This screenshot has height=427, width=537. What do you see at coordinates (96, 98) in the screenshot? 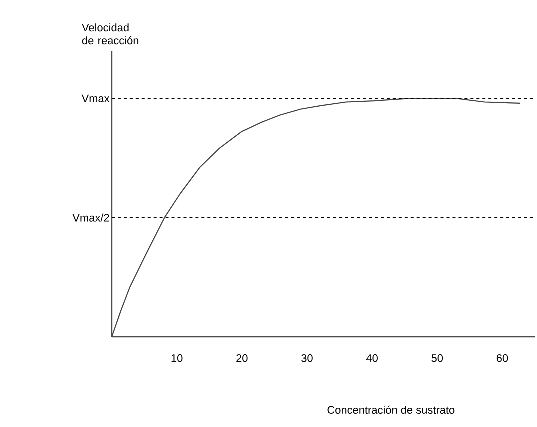
I see `ref-line-label: Vmax` at bounding box center [96, 98].